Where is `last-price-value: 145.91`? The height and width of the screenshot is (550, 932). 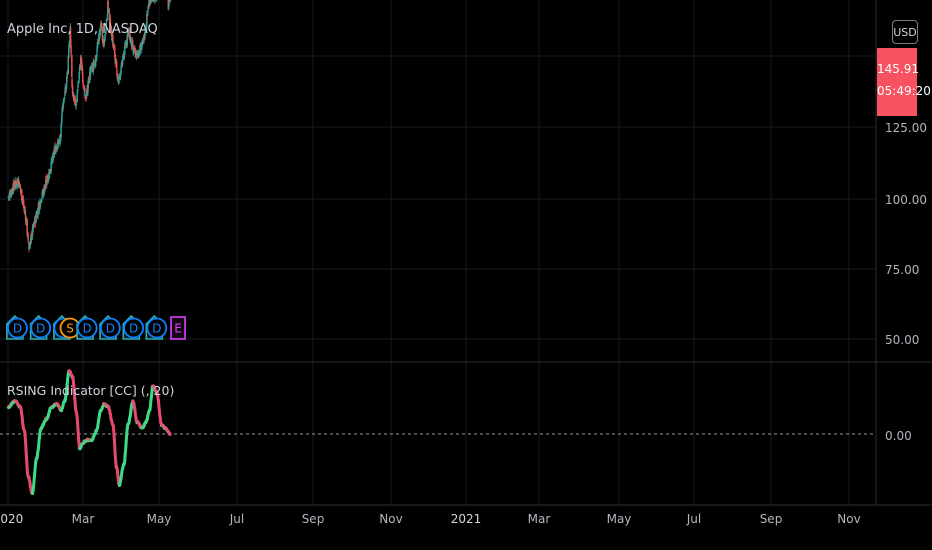 last-price-value: 145.91 is located at coordinates (898, 69).